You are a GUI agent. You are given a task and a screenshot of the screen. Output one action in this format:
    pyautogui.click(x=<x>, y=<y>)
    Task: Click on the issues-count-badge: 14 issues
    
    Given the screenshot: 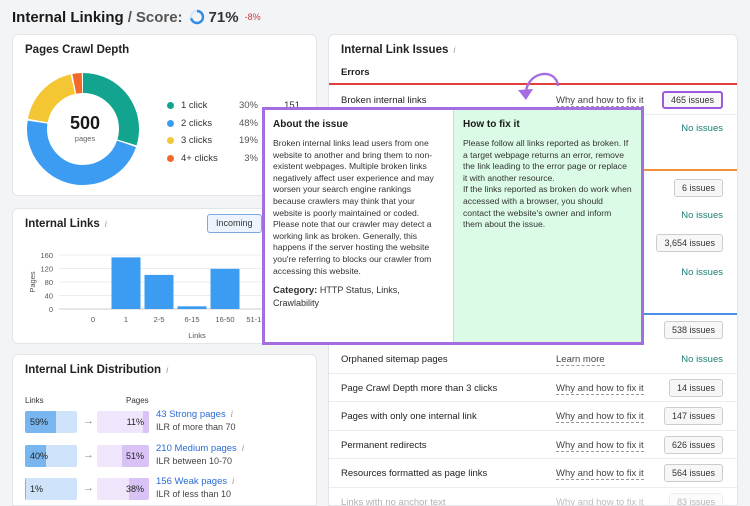 What is the action you would take?
    pyautogui.click(x=695, y=387)
    